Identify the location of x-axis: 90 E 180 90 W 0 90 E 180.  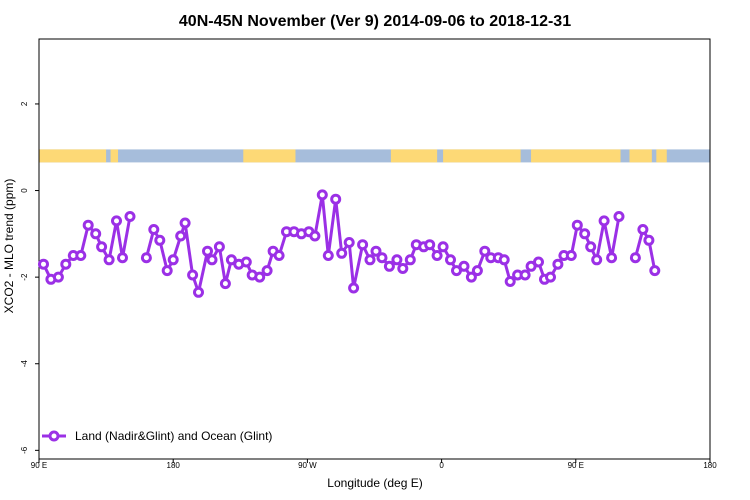
(374, 464).